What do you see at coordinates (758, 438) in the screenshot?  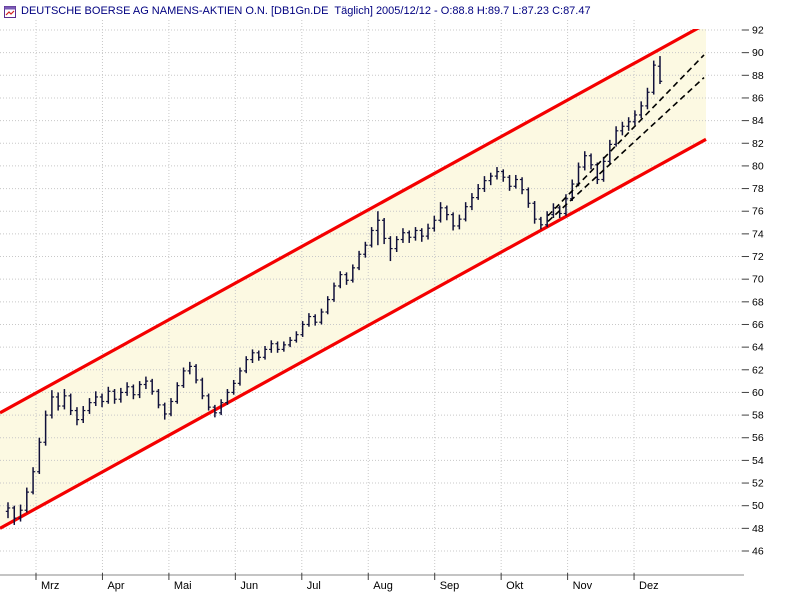 I see `y-axis-label: 56` at bounding box center [758, 438].